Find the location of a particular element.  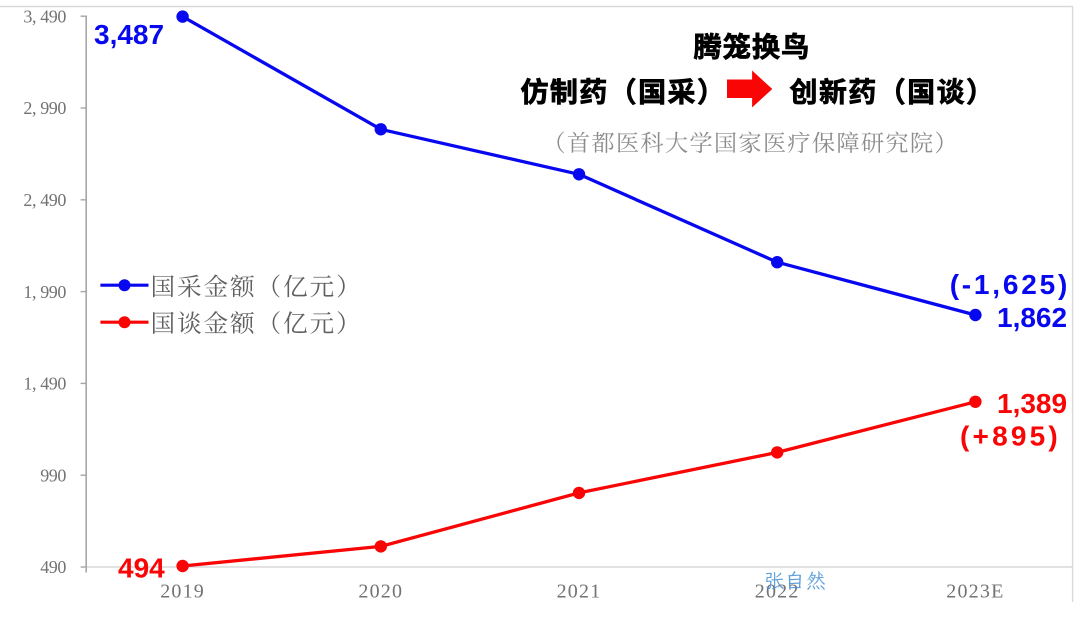

svg-text: (+895) is located at coordinates (1010, 436).